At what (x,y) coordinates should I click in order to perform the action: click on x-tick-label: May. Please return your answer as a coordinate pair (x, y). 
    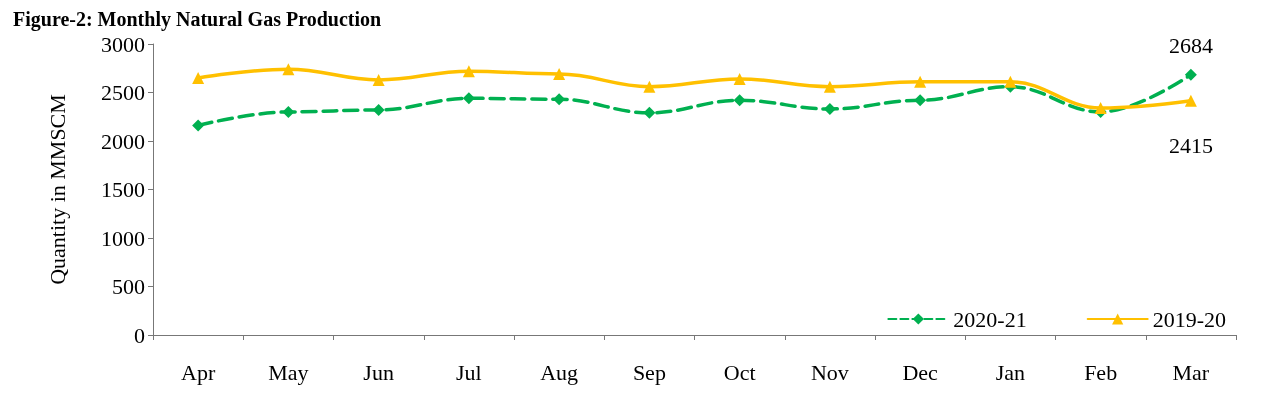
    Looking at the image, I should click on (288, 372).